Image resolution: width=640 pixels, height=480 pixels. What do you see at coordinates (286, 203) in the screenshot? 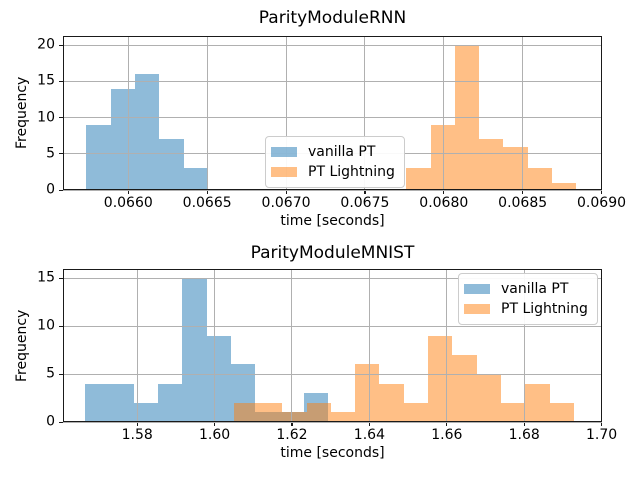
I see `x-tick-label: 0.0670` at bounding box center [286, 203].